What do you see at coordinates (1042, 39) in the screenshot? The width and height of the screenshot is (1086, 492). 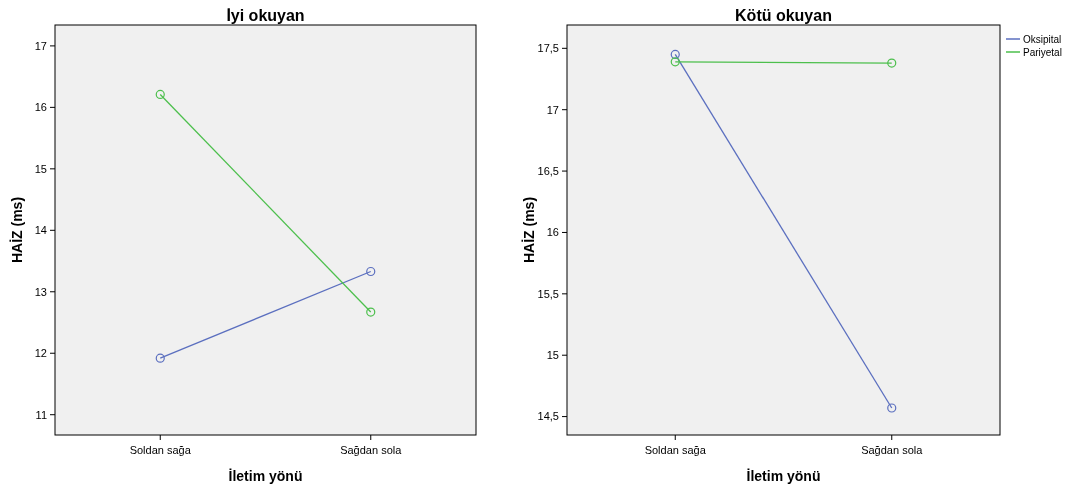 I see `legend-label: Oksipital` at bounding box center [1042, 39].